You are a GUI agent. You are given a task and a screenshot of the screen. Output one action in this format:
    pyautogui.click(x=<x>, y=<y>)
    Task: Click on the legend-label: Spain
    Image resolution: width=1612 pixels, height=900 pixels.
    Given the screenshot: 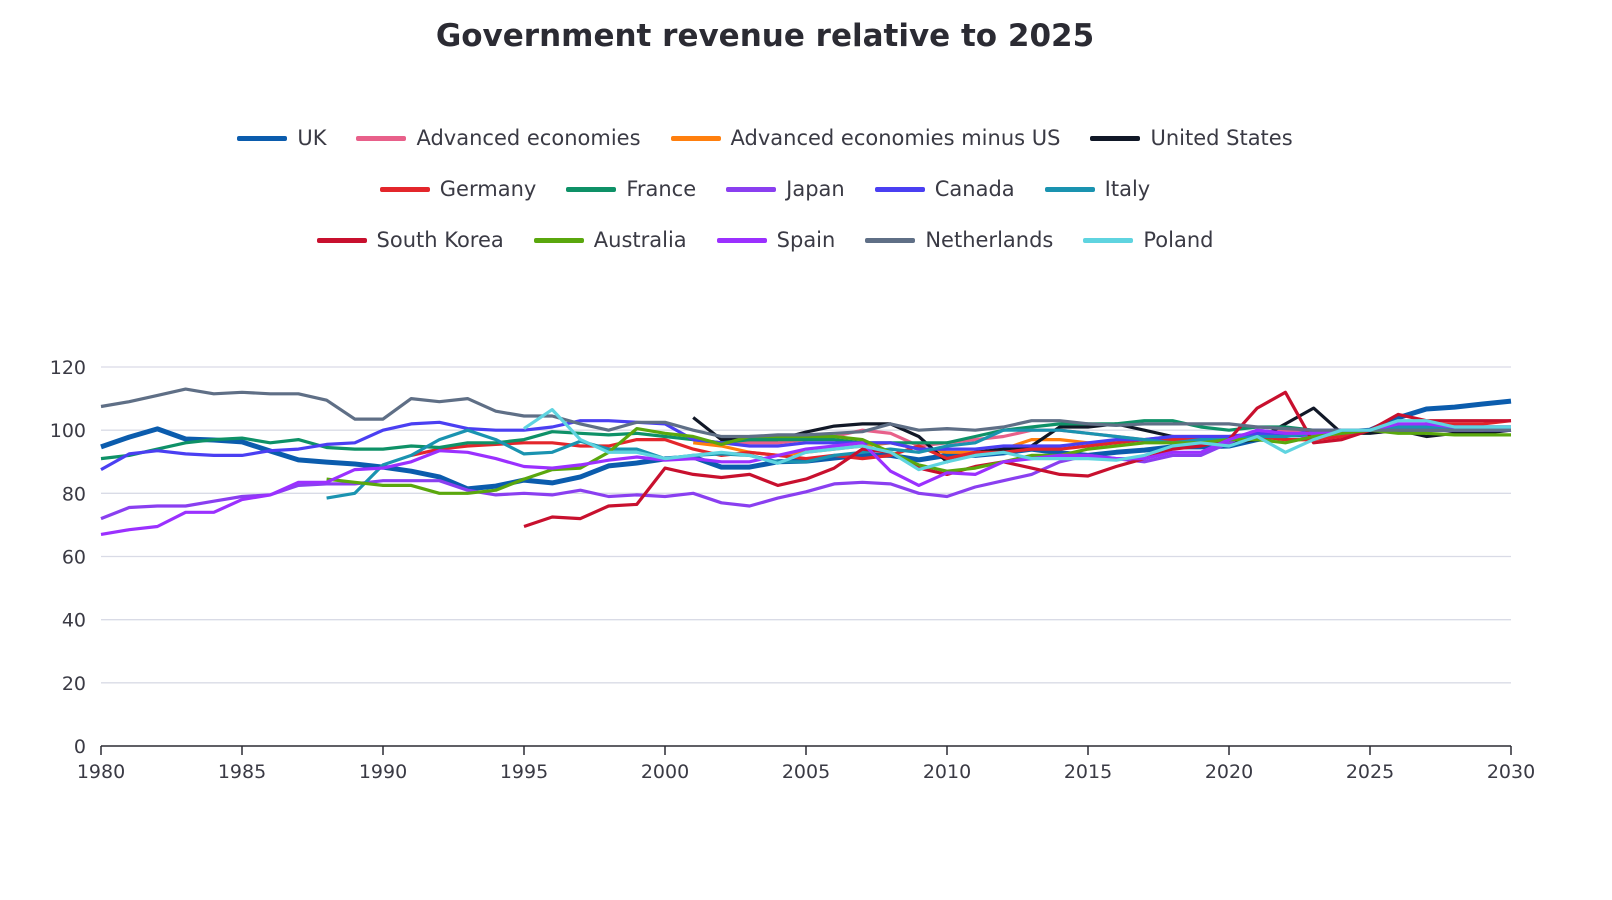 What is the action you would take?
    pyautogui.click(x=806, y=240)
    